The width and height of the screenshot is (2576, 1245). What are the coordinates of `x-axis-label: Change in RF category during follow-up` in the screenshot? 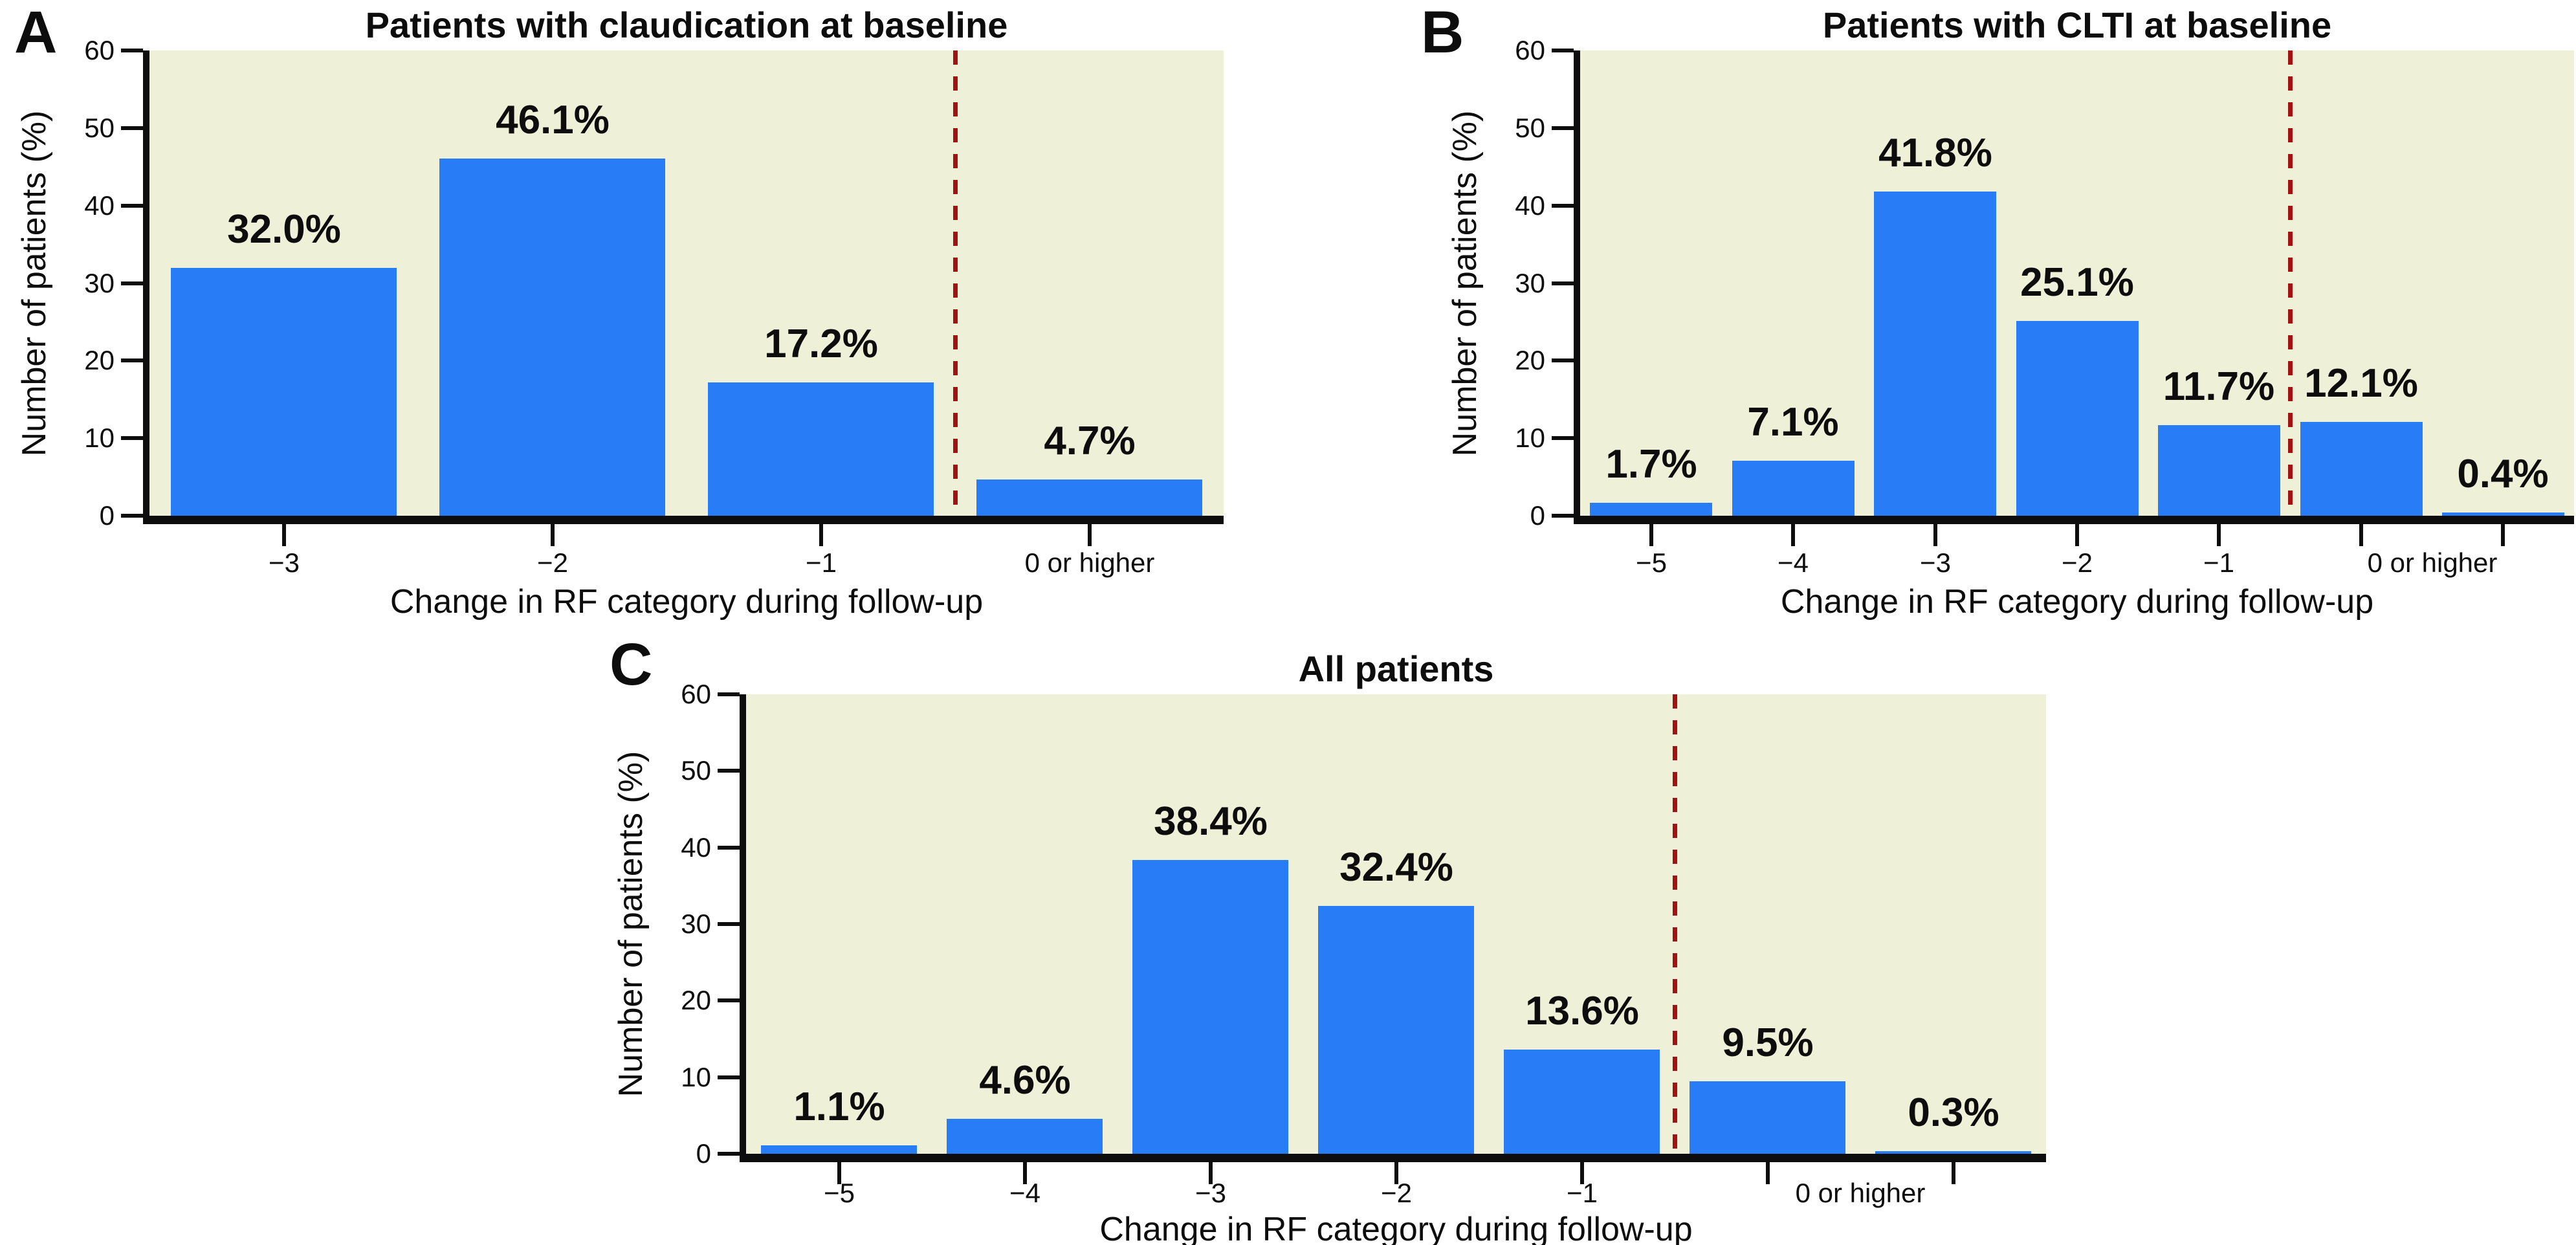 It's located at (2077, 602).